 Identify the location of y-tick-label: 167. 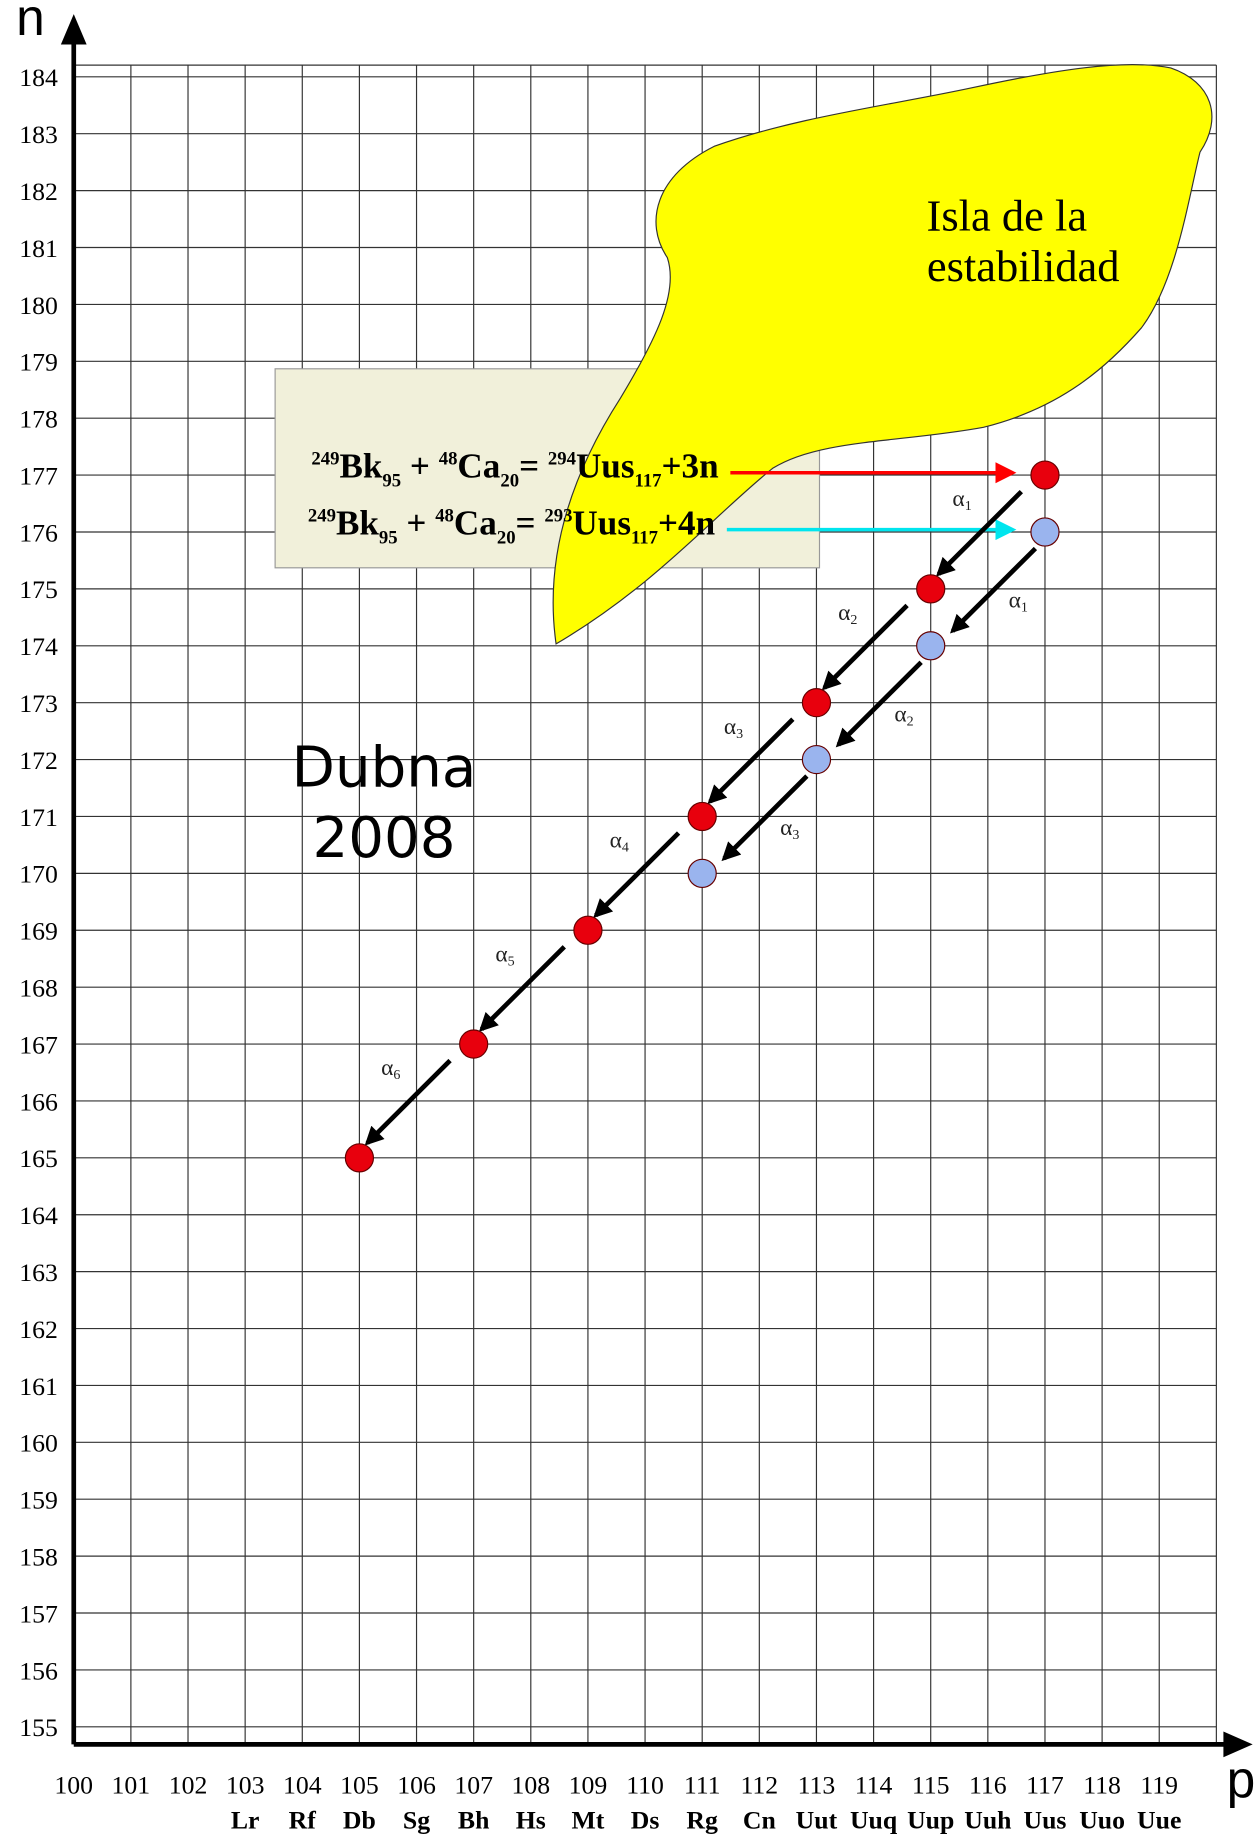
(38, 1044).